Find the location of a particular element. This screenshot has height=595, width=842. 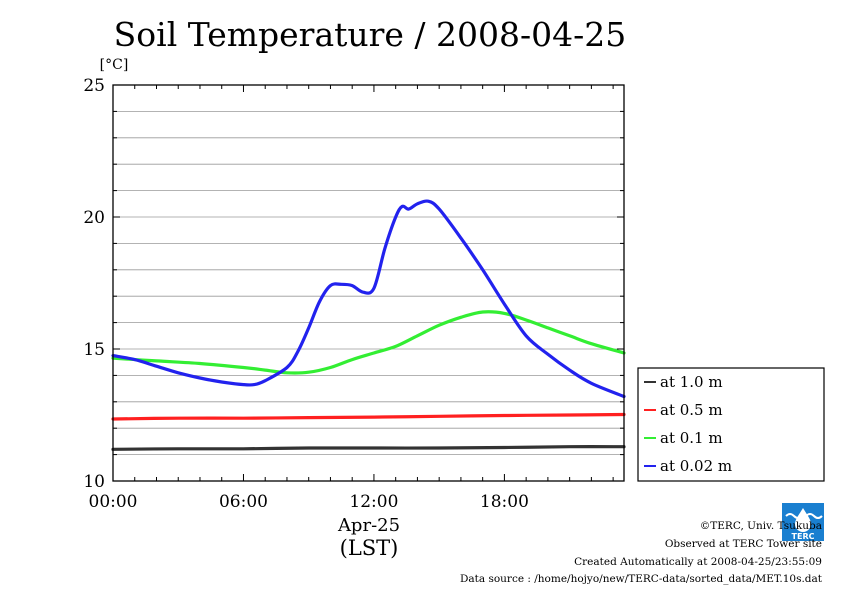

logo-text: TERC is located at coordinates (803, 536).